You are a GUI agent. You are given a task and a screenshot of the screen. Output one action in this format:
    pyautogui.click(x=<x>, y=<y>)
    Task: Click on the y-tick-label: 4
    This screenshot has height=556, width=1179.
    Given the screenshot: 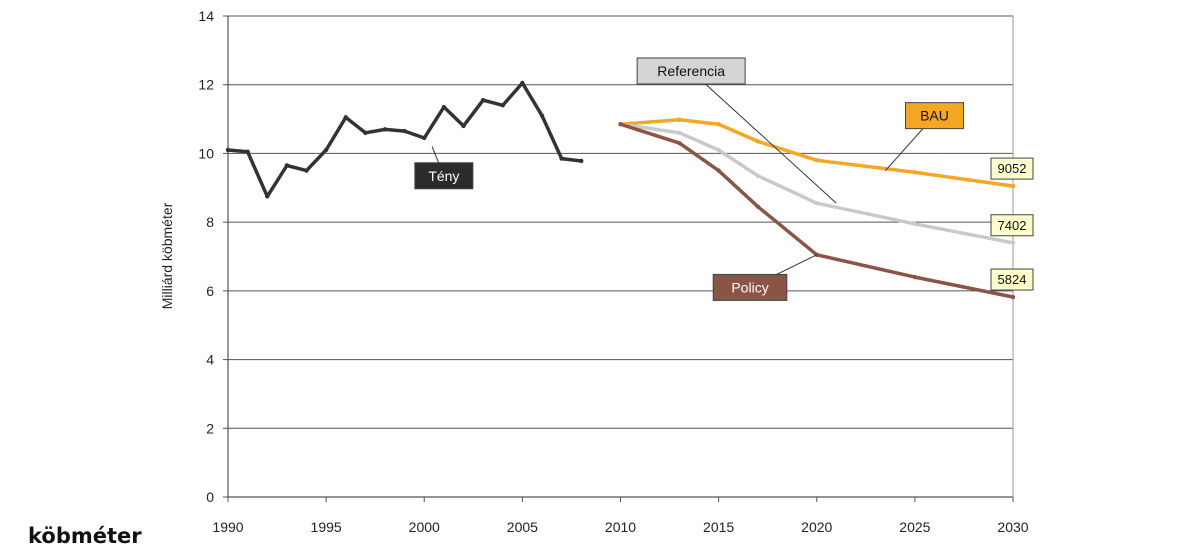 What is the action you would take?
    pyautogui.click(x=210, y=360)
    